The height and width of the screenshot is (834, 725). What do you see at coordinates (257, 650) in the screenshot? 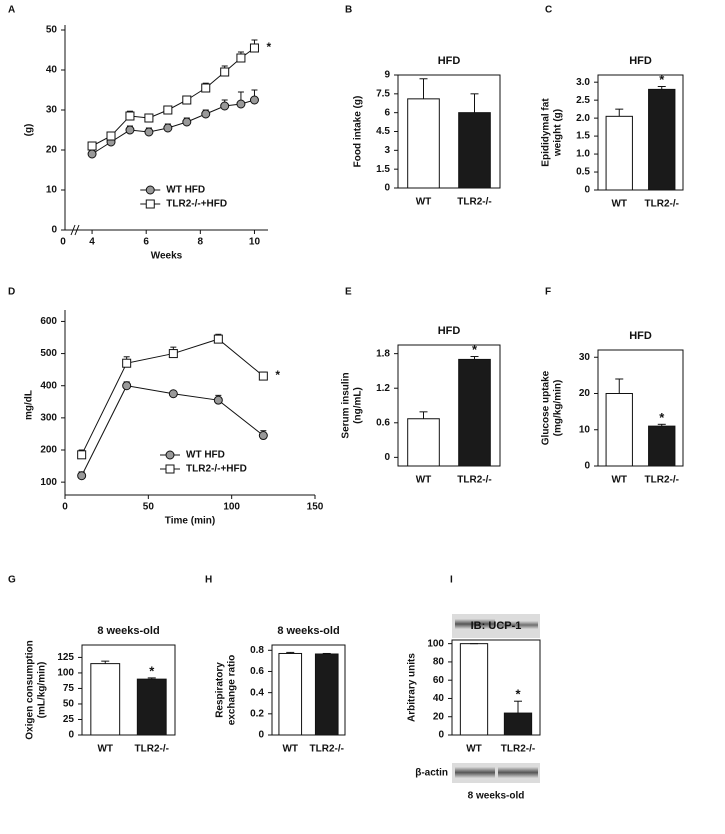
I see `y-tick-label: 0.8` at bounding box center [257, 650].